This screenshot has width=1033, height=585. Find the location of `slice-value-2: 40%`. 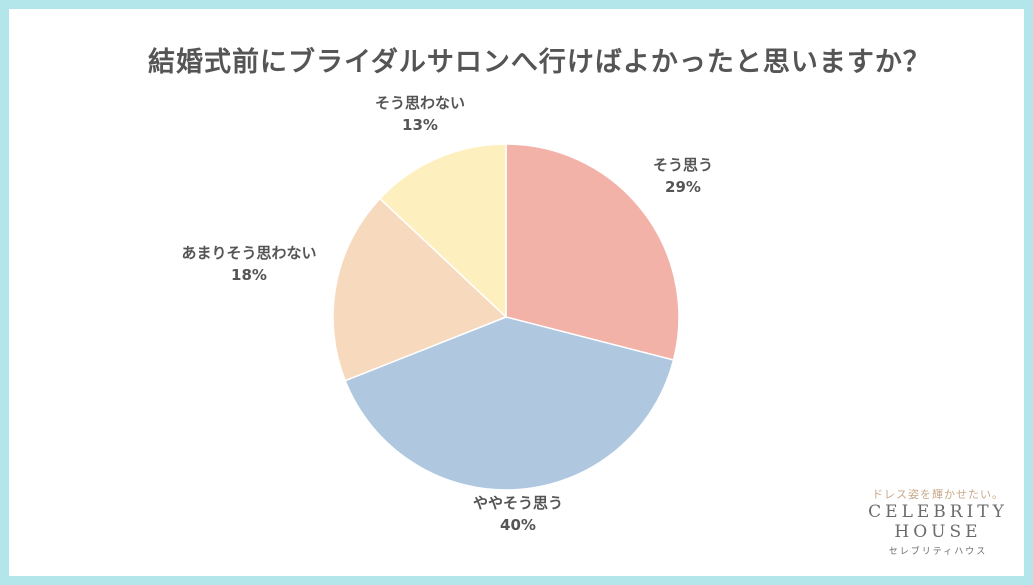

slice-value-2: 40% is located at coordinates (518, 525).